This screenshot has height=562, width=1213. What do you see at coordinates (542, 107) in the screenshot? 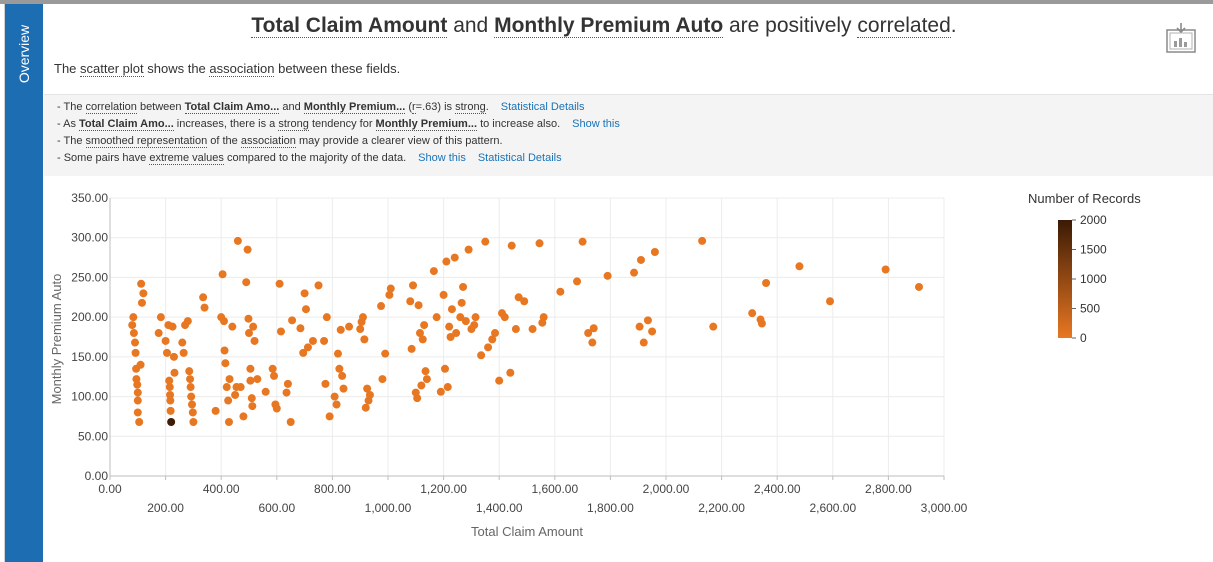
I see `insight-link: Statistical Details` at bounding box center [542, 107].